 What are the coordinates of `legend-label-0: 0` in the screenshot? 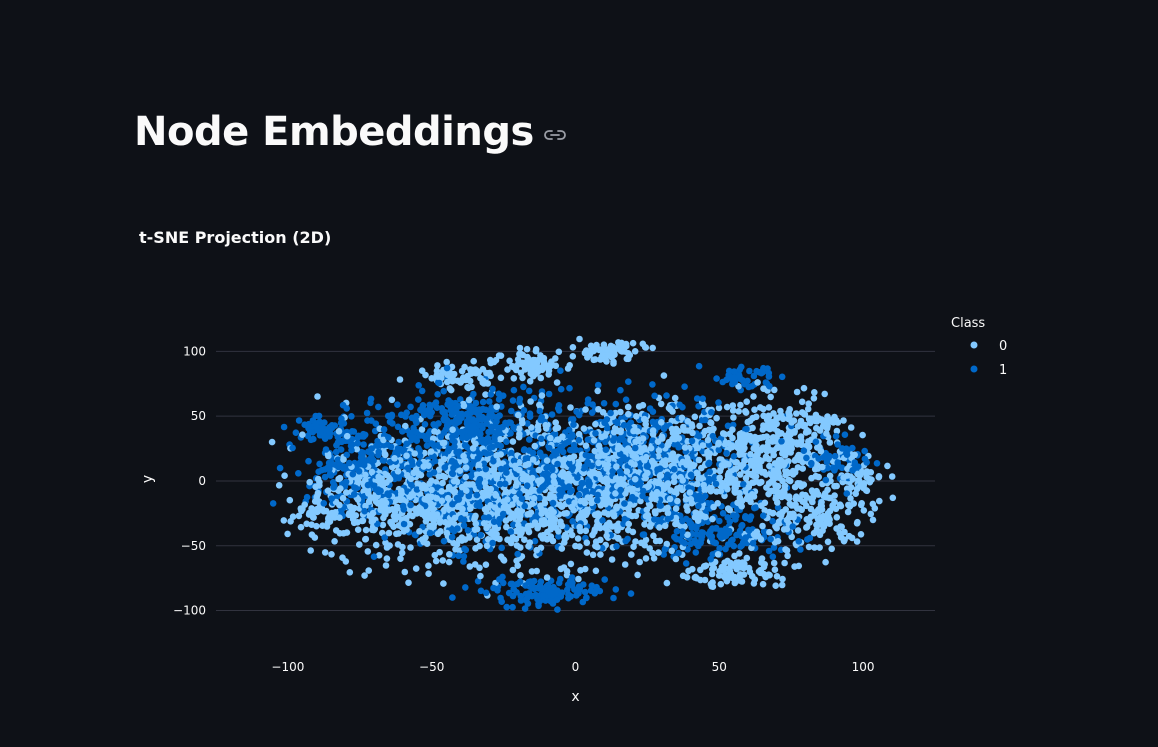 It's located at (1003, 346).